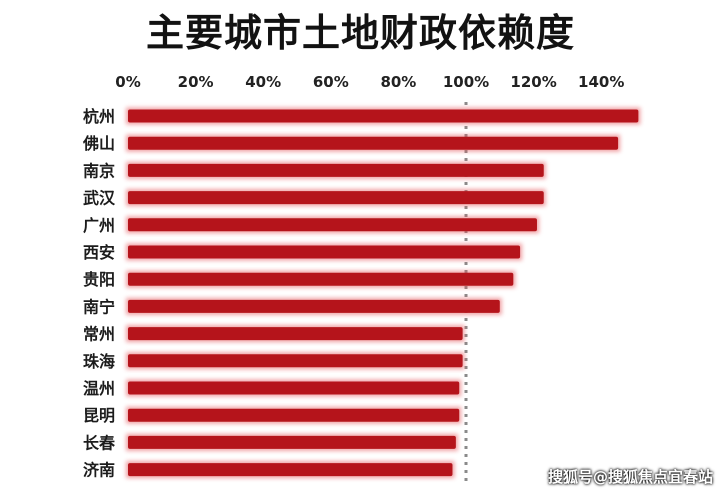  I want to click on category-label: 西安, so click(99, 252).